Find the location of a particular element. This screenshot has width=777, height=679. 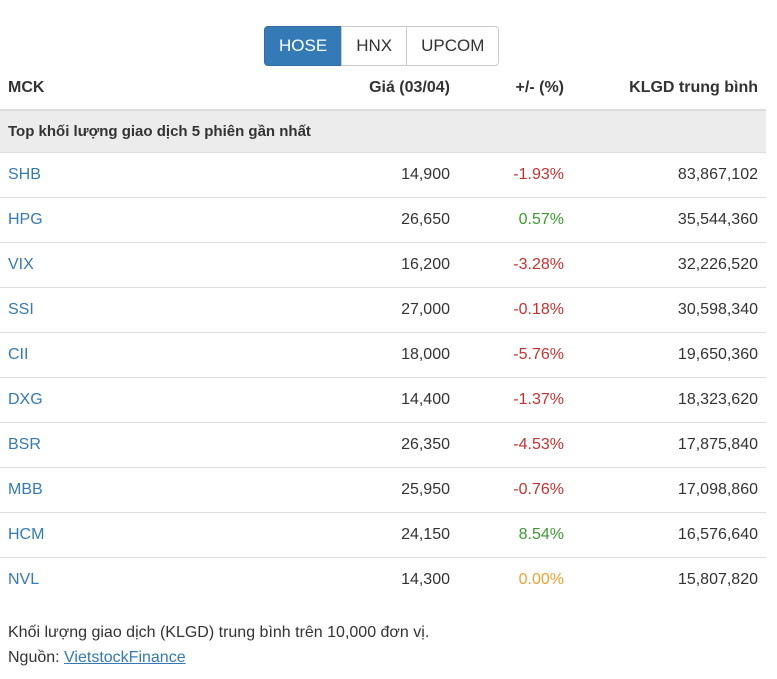

stock-row: SHB 14,900 -1.93% 83,867,102 is located at coordinates (383, 175).